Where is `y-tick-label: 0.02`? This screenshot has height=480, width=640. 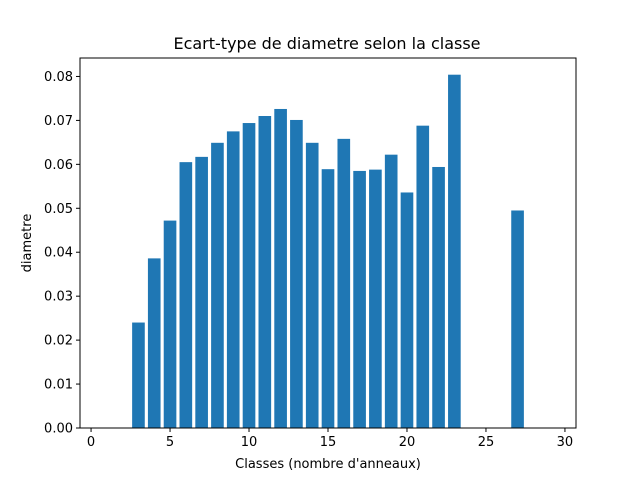 y-tick-label: 0.02 is located at coordinates (58, 341).